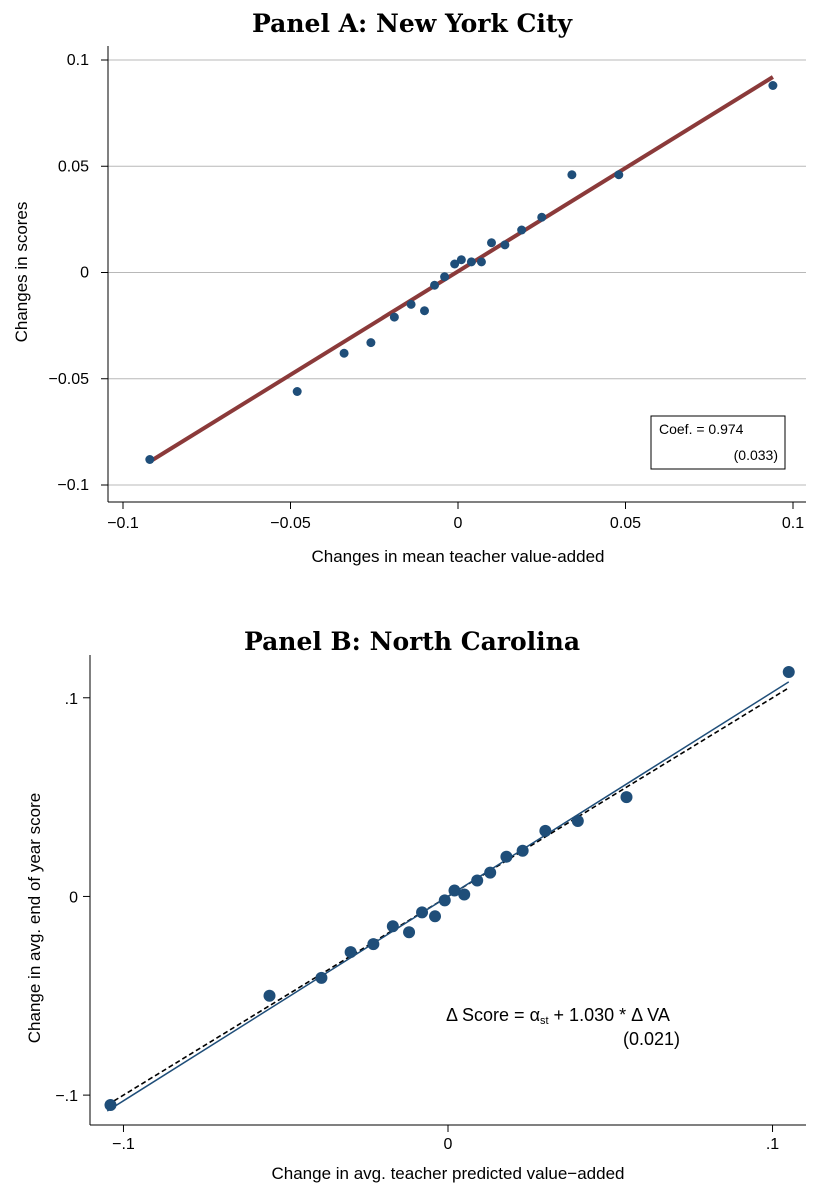  I want to click on panel-a-x-tick-label: 0.1, so click(793, 523).